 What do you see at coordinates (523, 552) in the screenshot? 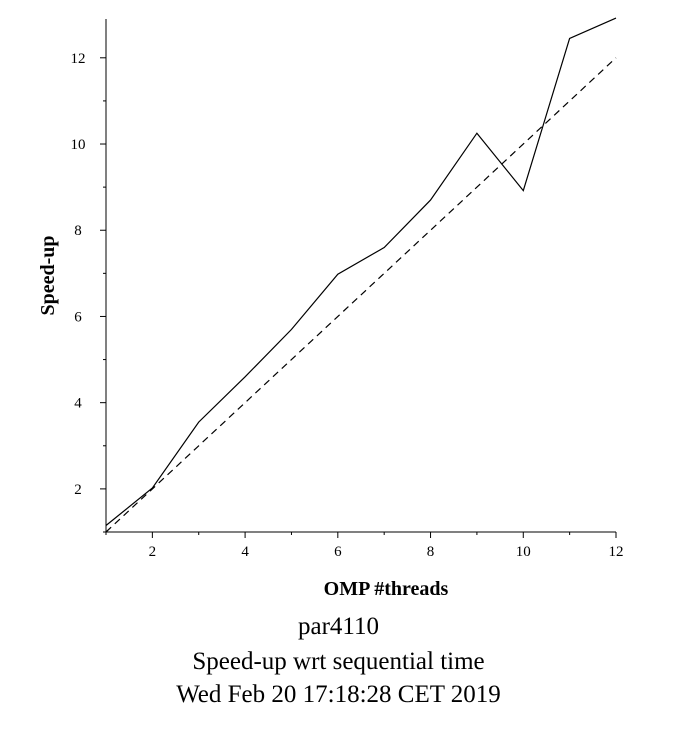
I see `x-tick-label: 10` at bounding box center [523, 552].